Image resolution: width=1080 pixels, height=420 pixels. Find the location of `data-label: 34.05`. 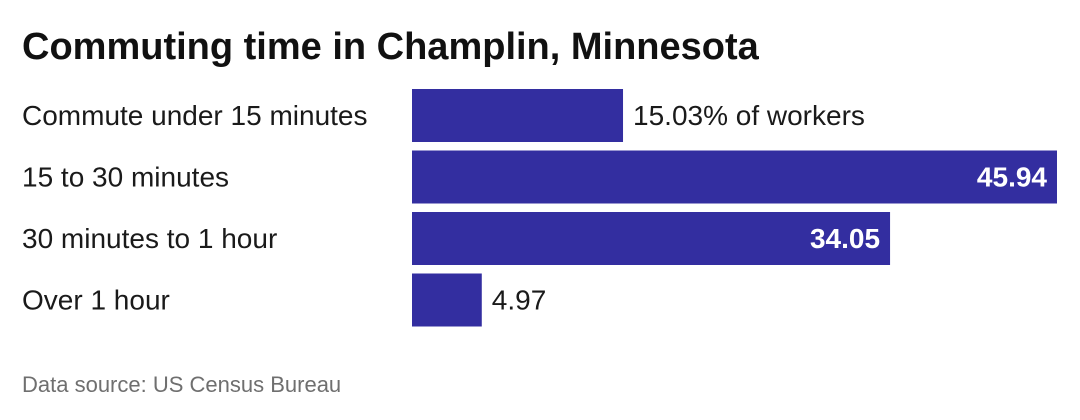

data-label: 34.05 is located at coordinates (845, 238).